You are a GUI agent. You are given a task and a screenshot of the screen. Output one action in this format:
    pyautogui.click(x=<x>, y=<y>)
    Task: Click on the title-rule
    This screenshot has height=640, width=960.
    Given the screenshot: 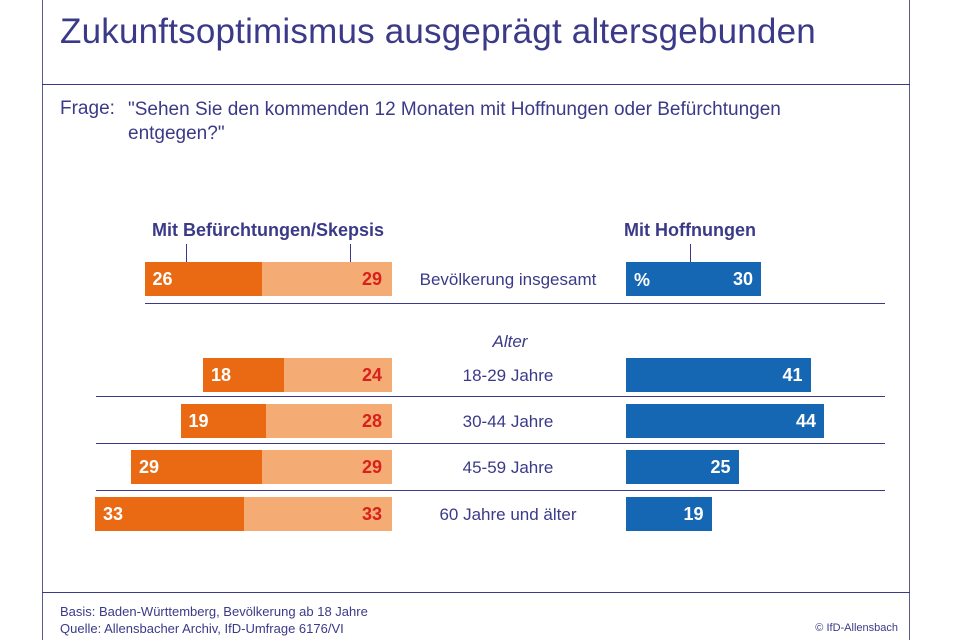 What is the action you would take?
    pyautogui.click(x=476, y=84)
    